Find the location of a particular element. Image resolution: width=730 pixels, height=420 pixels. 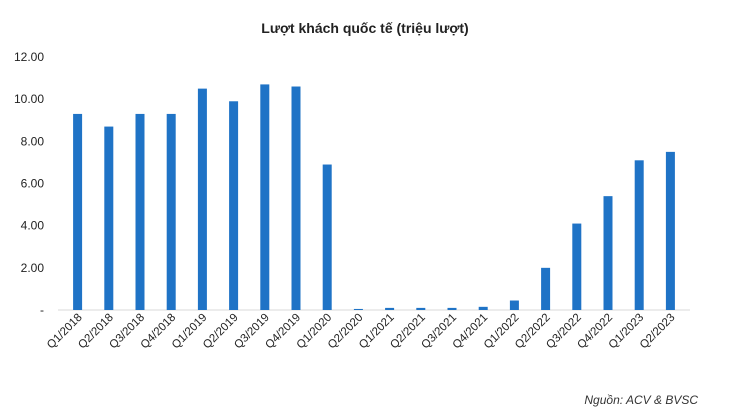

bar-q1-2022 is located at coordinates (514, 305).